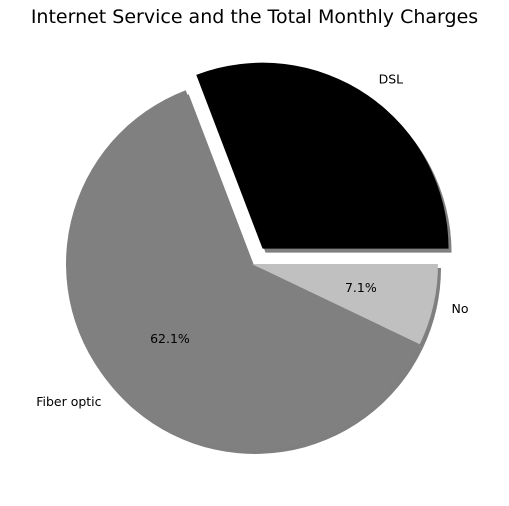 The image size is (509, 506). Describe the element at coordinates (345, 304) in the screenshot. I see `pie-slice-no` at that location.